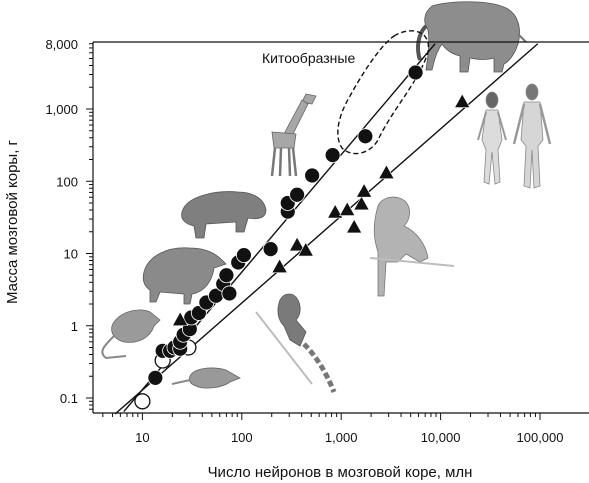  I want to click on annotation-cetaceans: Китообразные, so click(308, 58).